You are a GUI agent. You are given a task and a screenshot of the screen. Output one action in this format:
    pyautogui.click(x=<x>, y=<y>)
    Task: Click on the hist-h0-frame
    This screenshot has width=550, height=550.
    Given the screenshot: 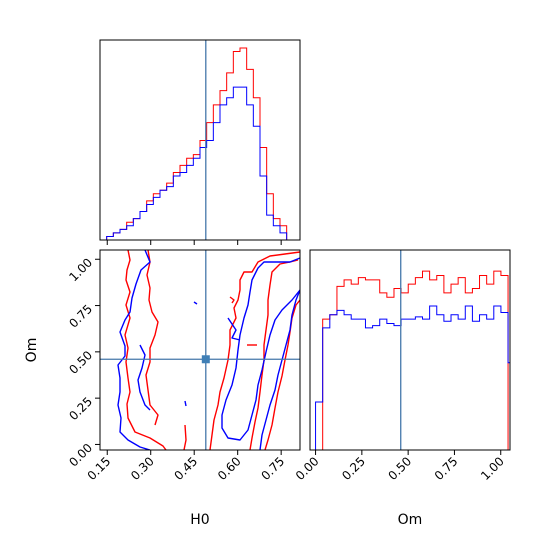 What is the action you would take?
    pyautogui.click(x=200, y=140)
    